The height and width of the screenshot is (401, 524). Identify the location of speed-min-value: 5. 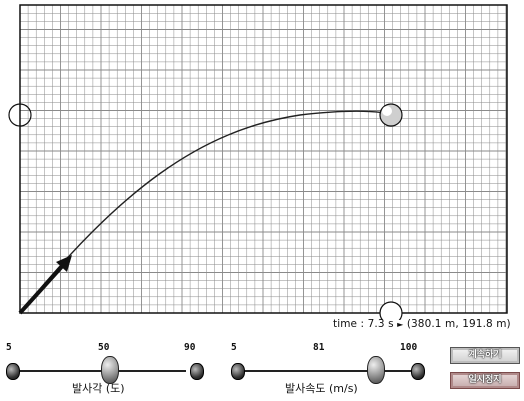
(234, 347).